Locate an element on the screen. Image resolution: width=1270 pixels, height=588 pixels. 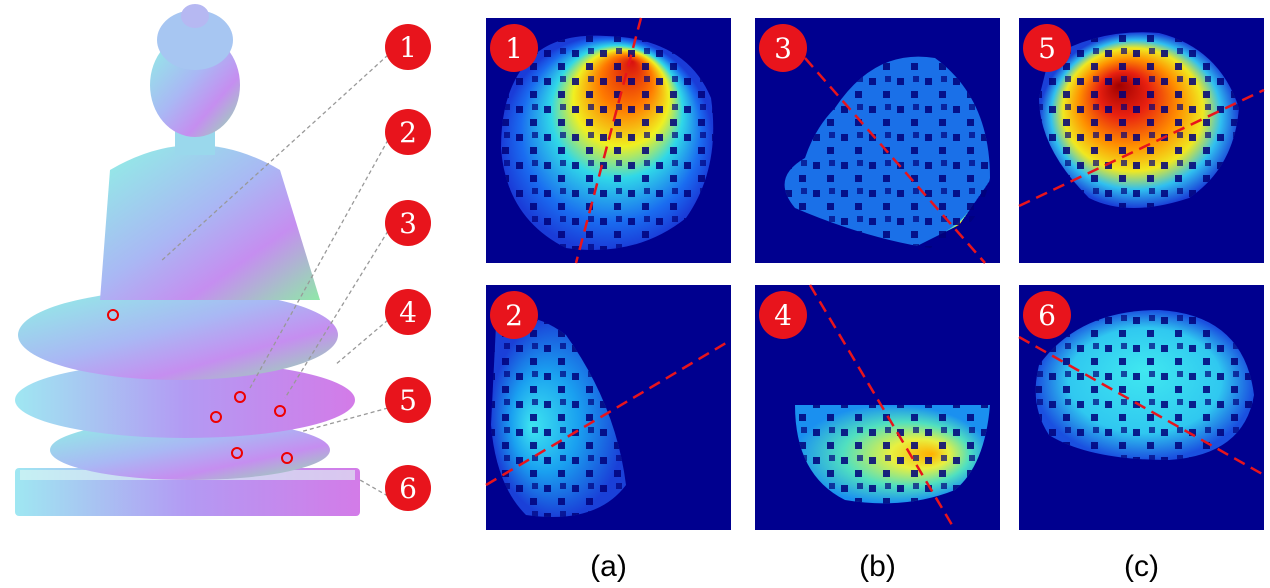
heatmap: 4 is located at coordinates (877, 407).